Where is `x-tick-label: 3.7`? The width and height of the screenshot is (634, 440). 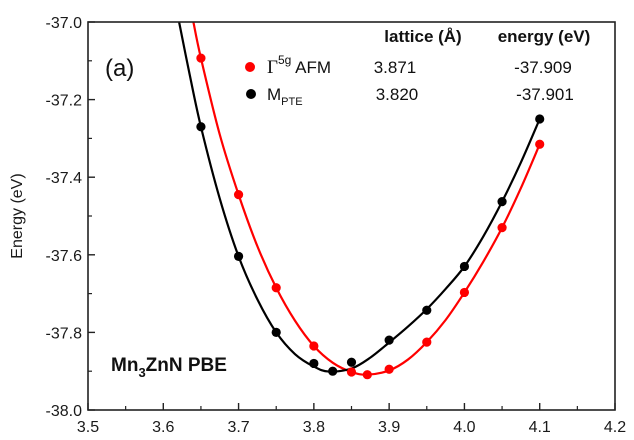 x-tick-label: 3.7 is located at coordinates (238, 427).